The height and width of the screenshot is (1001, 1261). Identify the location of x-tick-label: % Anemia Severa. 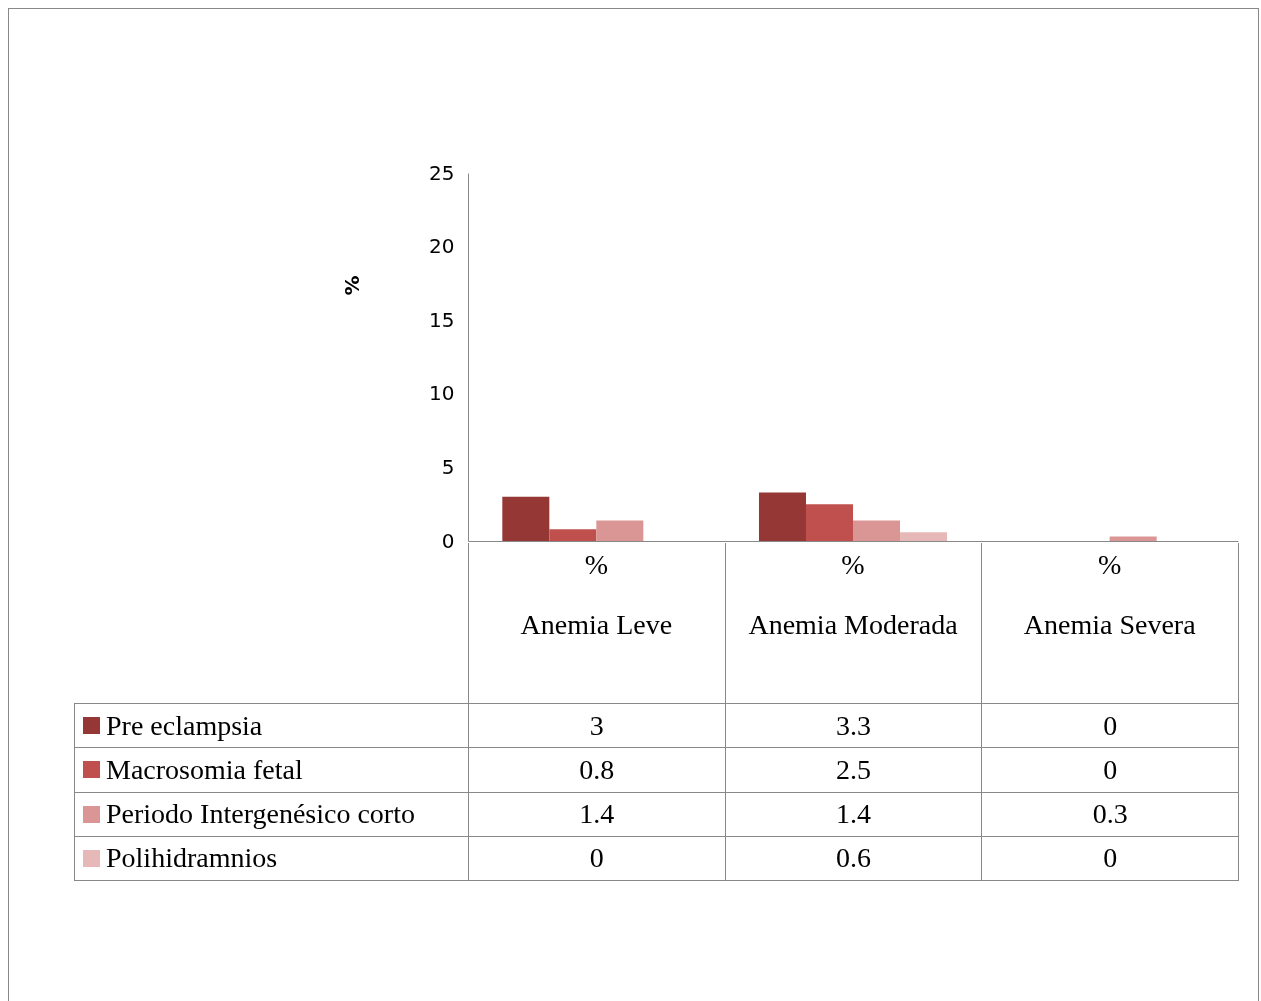
(1110, 594).